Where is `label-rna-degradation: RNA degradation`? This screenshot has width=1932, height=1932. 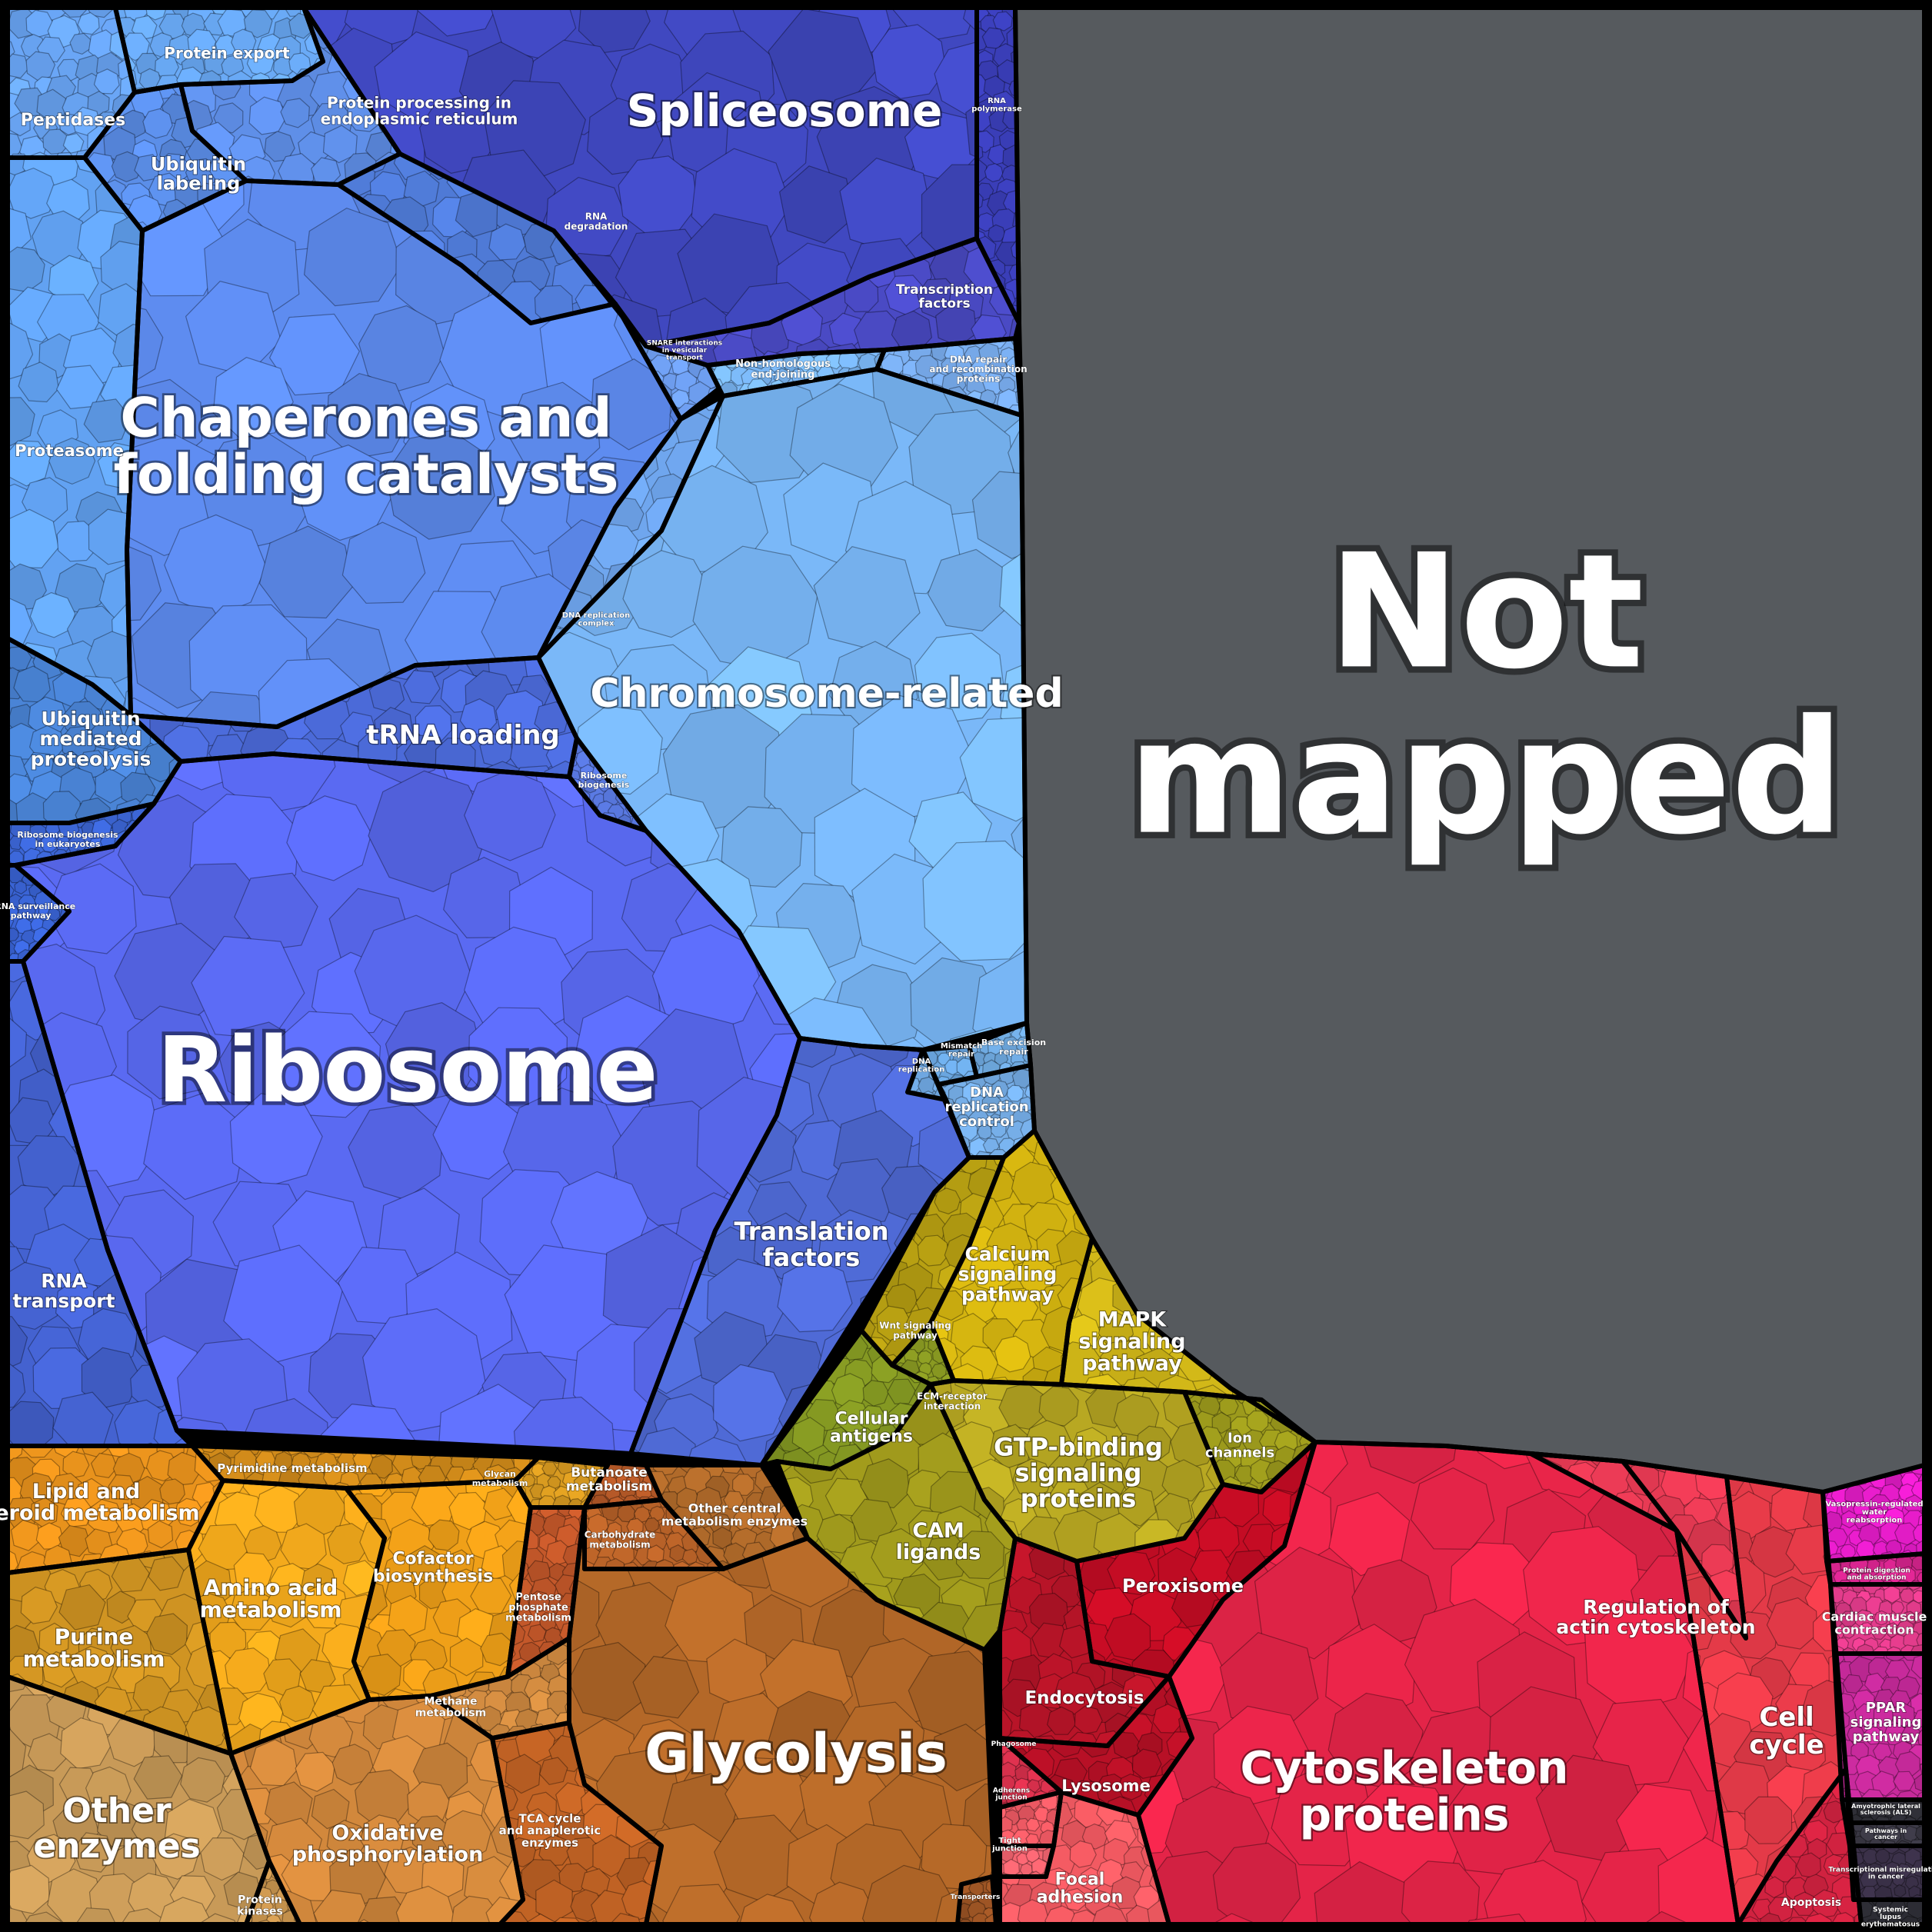
label-rna-degradation: RNA degradation is located at coordinates (596, 221).